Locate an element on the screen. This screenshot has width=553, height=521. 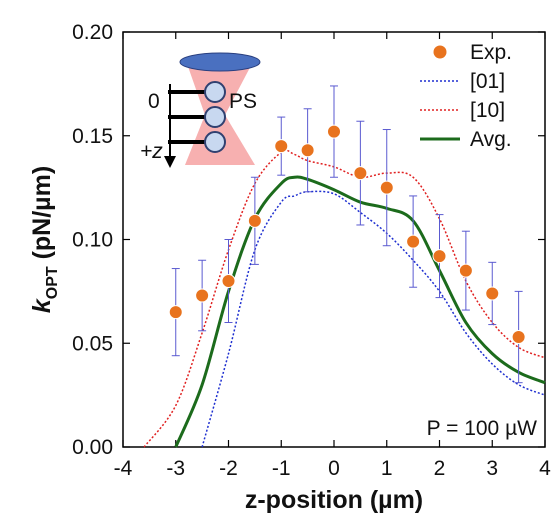
x-tick-label: 0 is located at coordinates (334, 468).